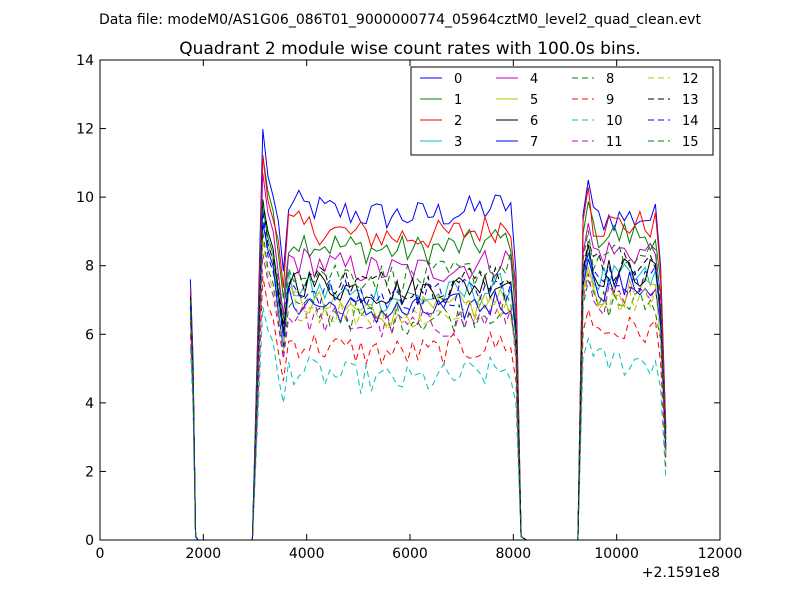 This screenshot has height=600, width=800. I want to click on x-tick-label: 10000, so click(616, 554).